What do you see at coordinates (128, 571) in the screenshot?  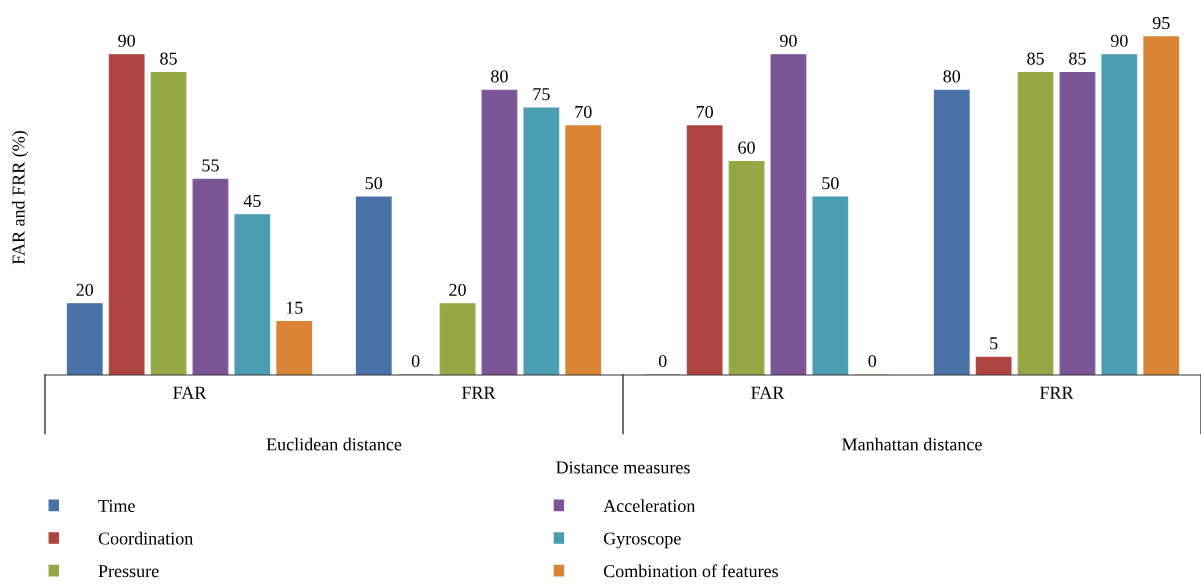 I see `legend-label: Pressure` at bounding box center [128, 571].